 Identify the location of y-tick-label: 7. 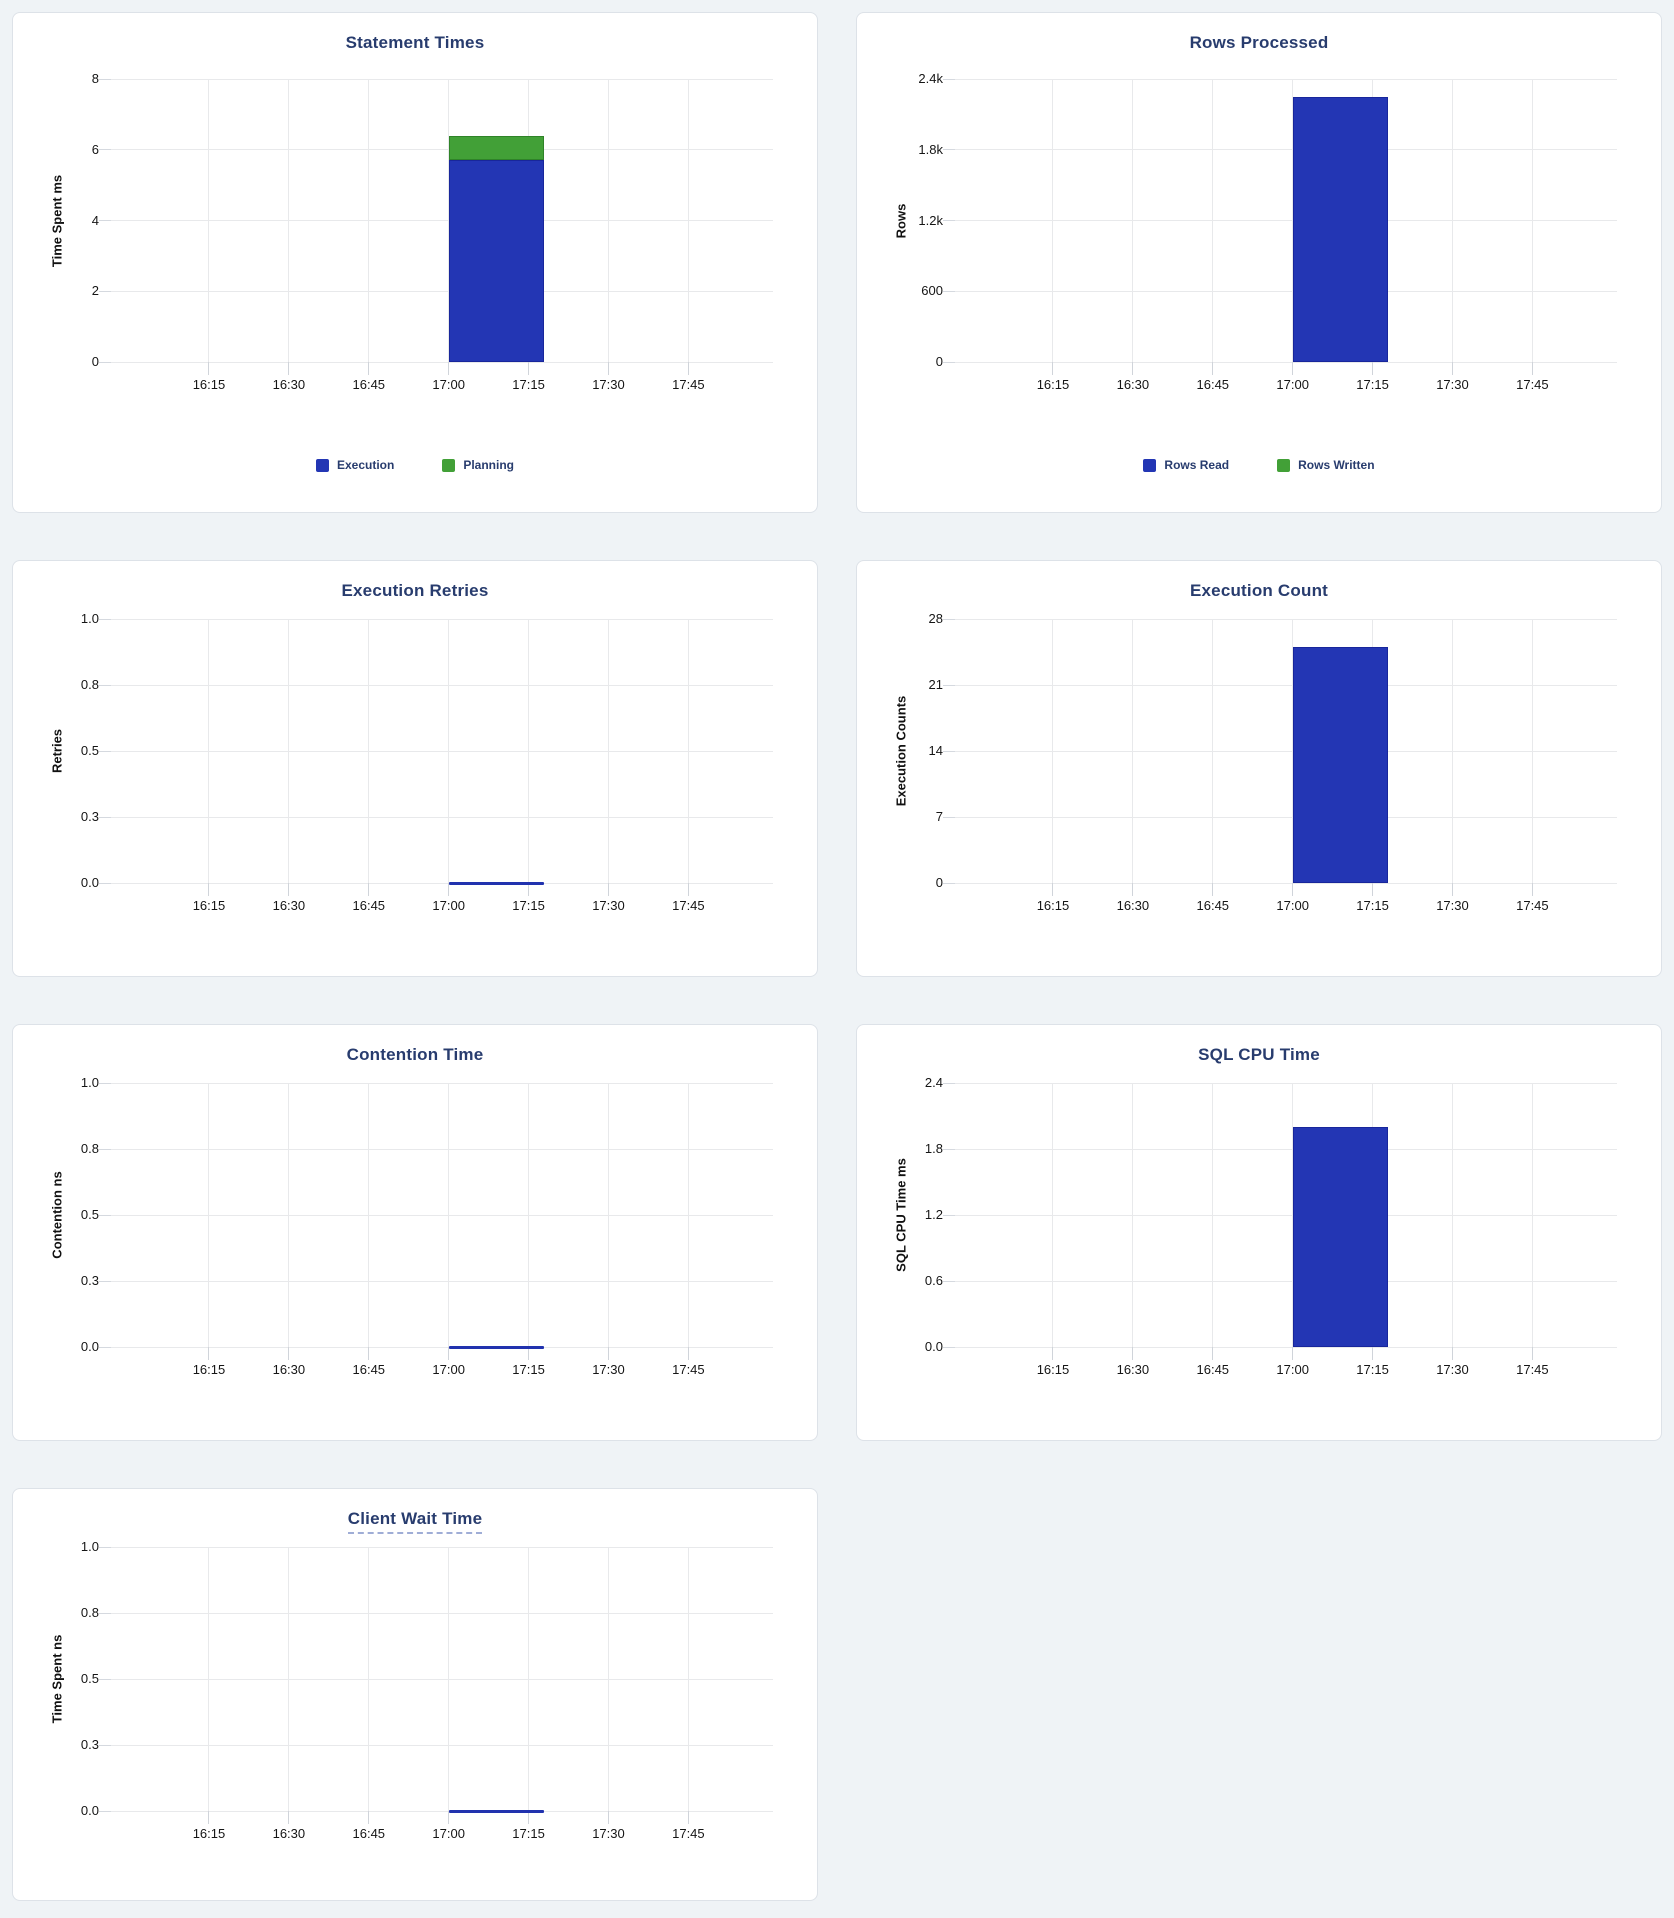
(939, 816).